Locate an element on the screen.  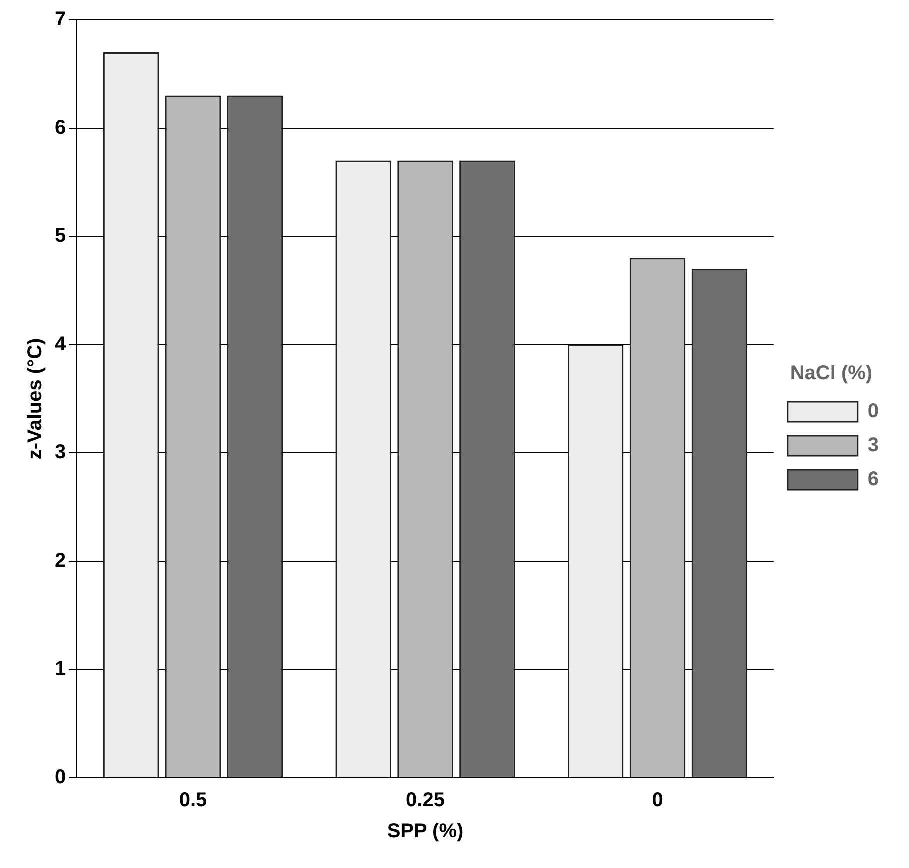
y-tick-label: 5 is located at coordinates (60, 236).